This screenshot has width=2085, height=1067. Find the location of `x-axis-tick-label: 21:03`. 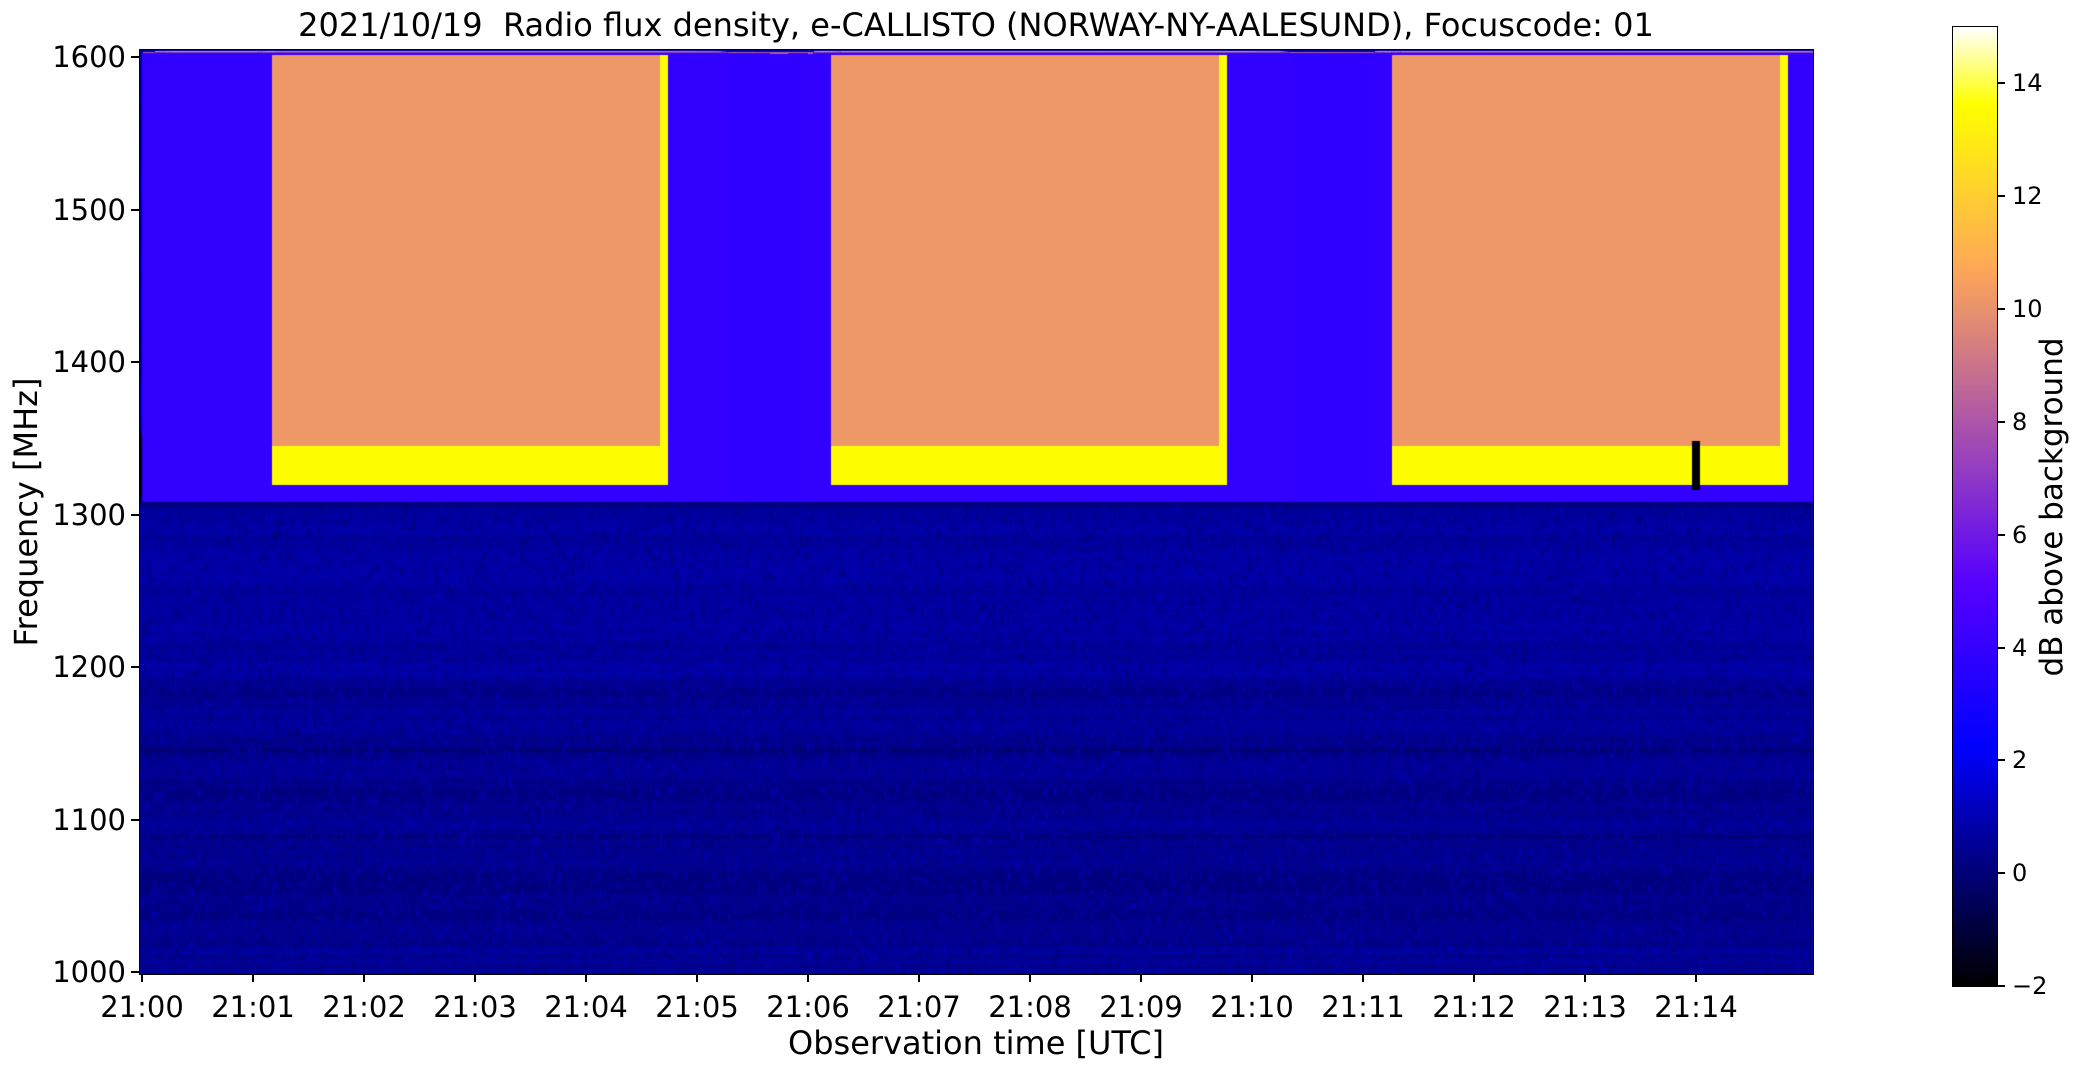

x-axis-tick-label: 21:03 is located at coordinates (475, 1007).